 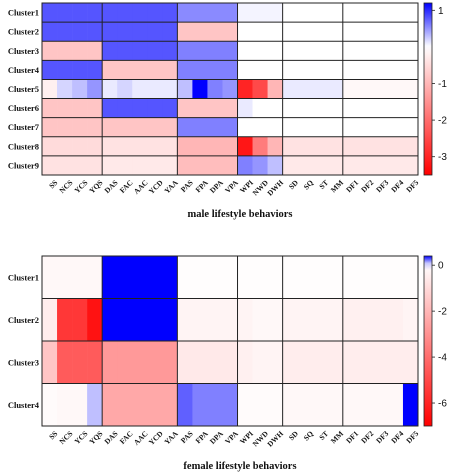 I want to click on male-cell-r5-fpa, so click(x=200, y=89).